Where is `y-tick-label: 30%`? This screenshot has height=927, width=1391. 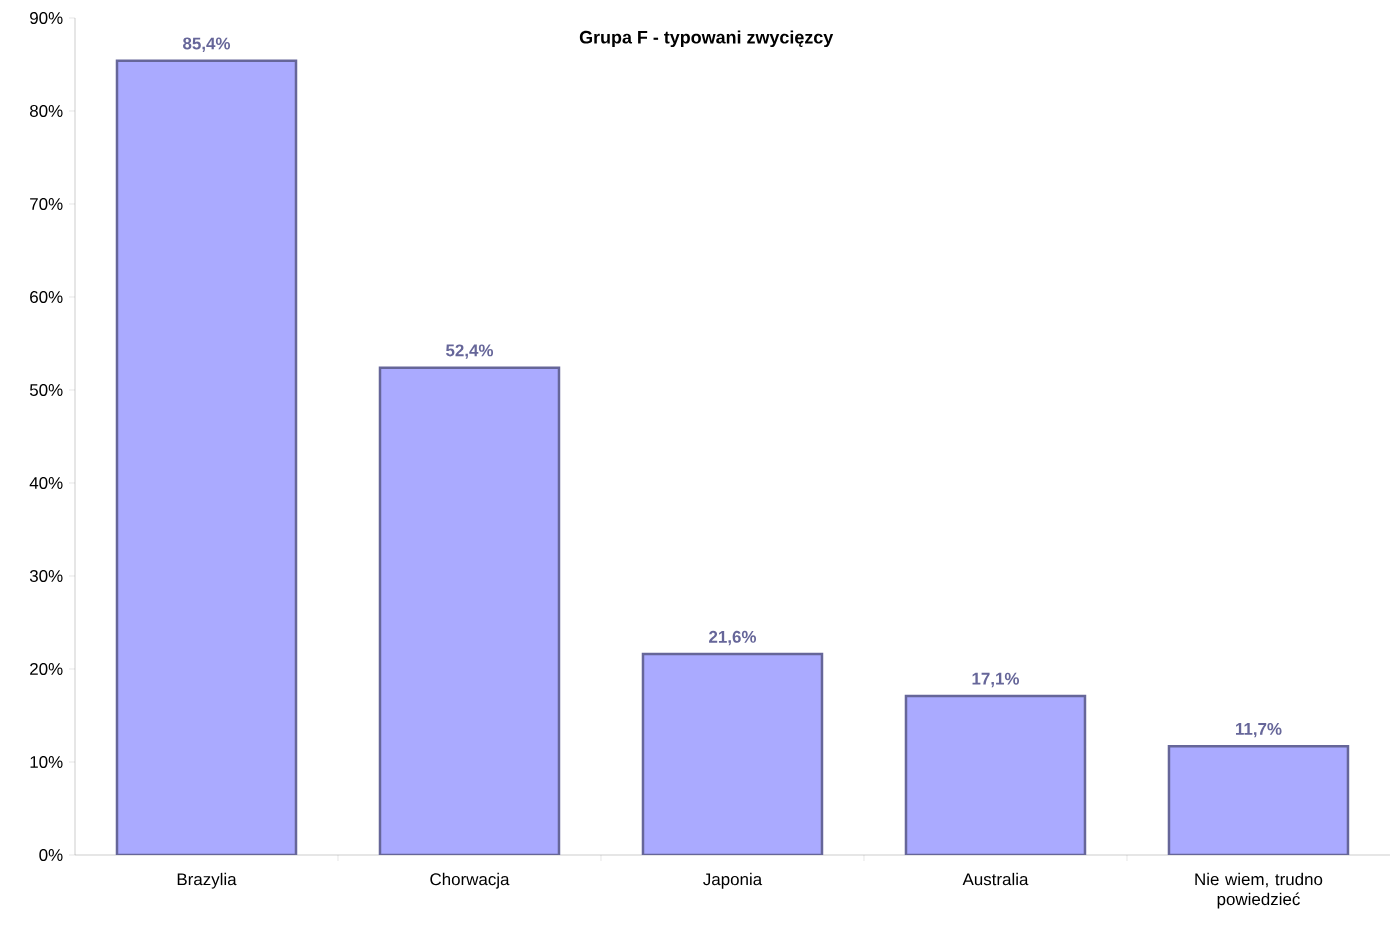
y-tick-label: 30% is located at coordinates (46, 576).